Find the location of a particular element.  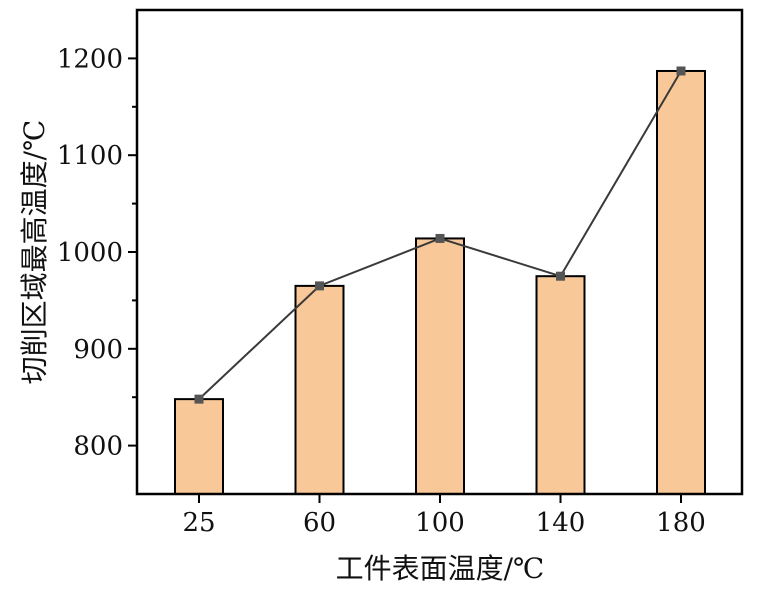

y-tick-label-800: 800 is located at coordinates (98, 447).